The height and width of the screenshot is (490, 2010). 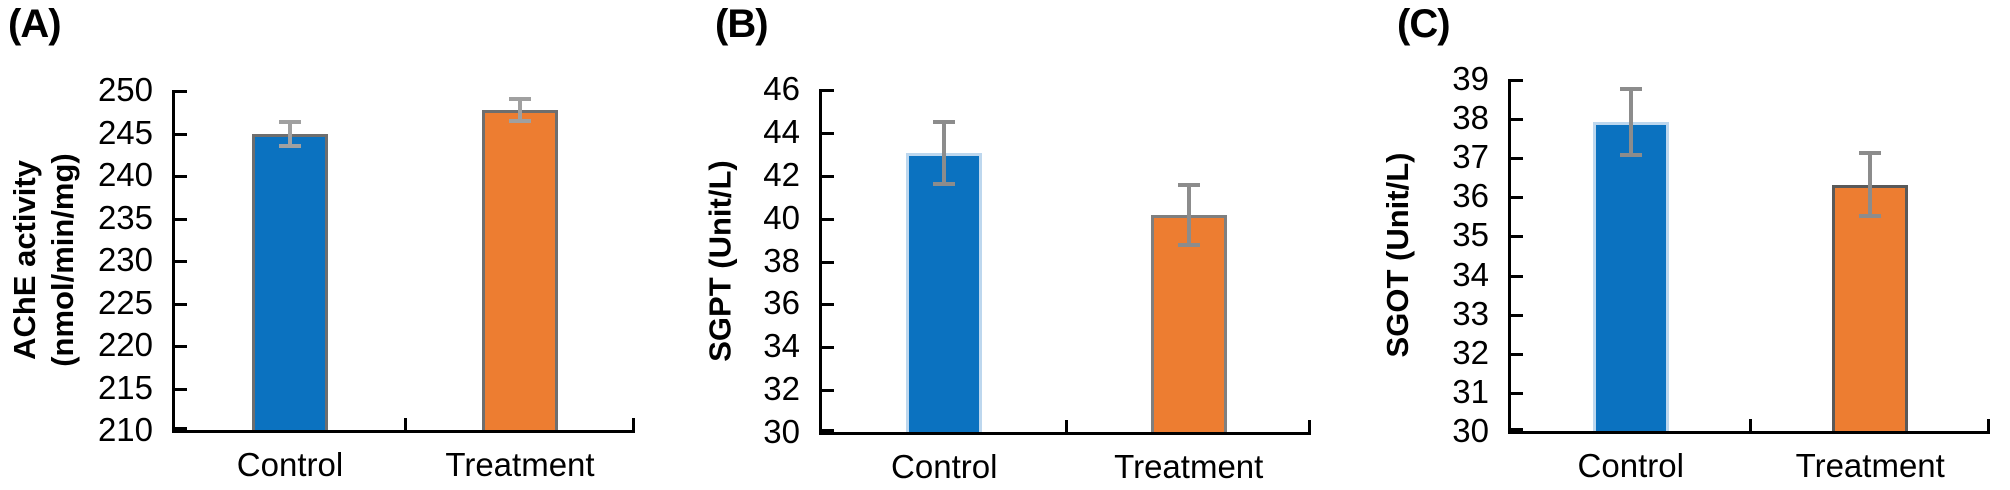 What do you see at coordinates (125, 344) in the screenshot?
I see `y-axis-tick-label: 220` at bounding box center [125, 344].